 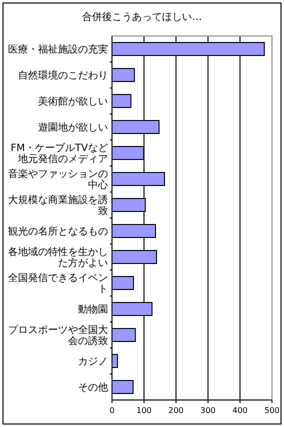 What do you see at coordinates (144, 410) in the screenshot?
I see `x-tick-label: 100` at bounding box center [144, 410].